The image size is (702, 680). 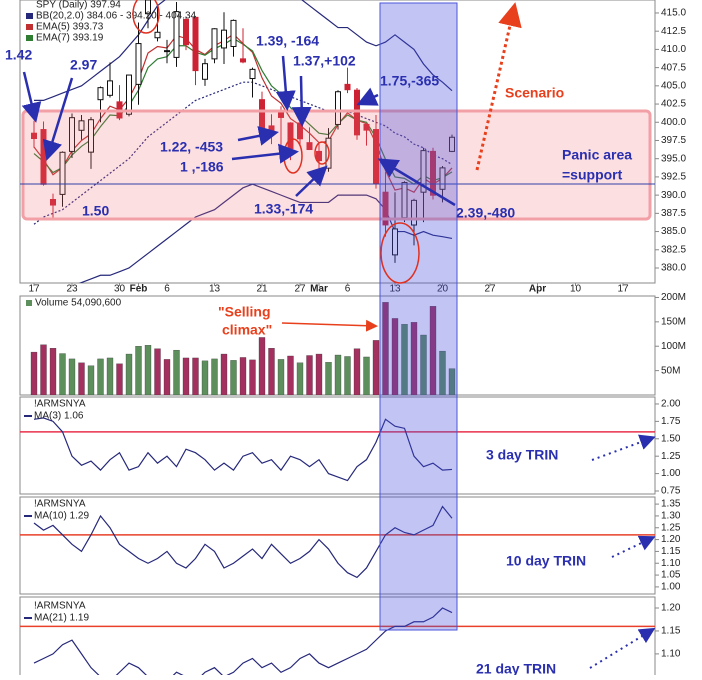 What do you see at coordinates (18, 55) in the screenshot?
I see `annotation: 1.42` at bounding box center [18, 55].